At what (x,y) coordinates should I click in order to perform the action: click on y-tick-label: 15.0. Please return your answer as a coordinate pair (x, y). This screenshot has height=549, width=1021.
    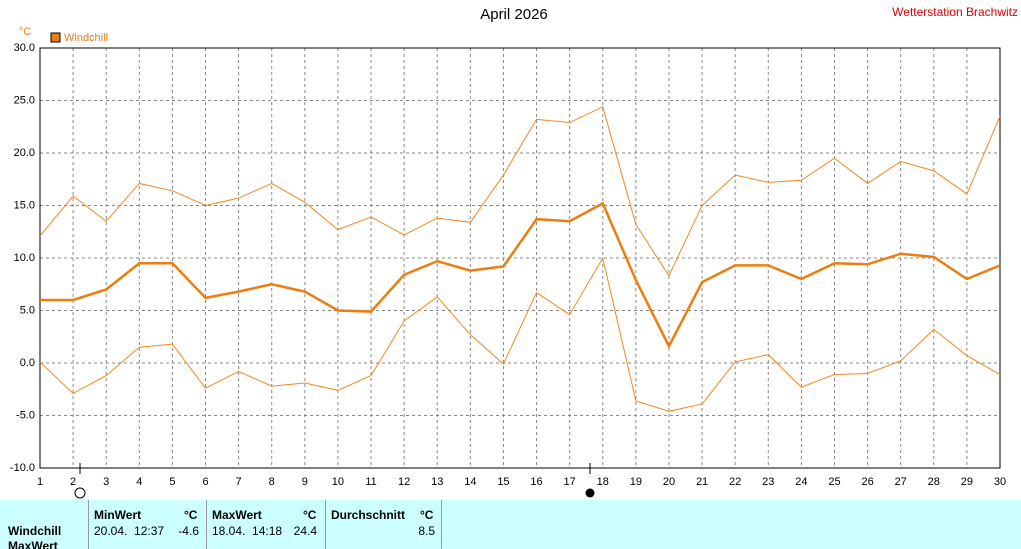
    Looking at the image, I should click on (24, 205).